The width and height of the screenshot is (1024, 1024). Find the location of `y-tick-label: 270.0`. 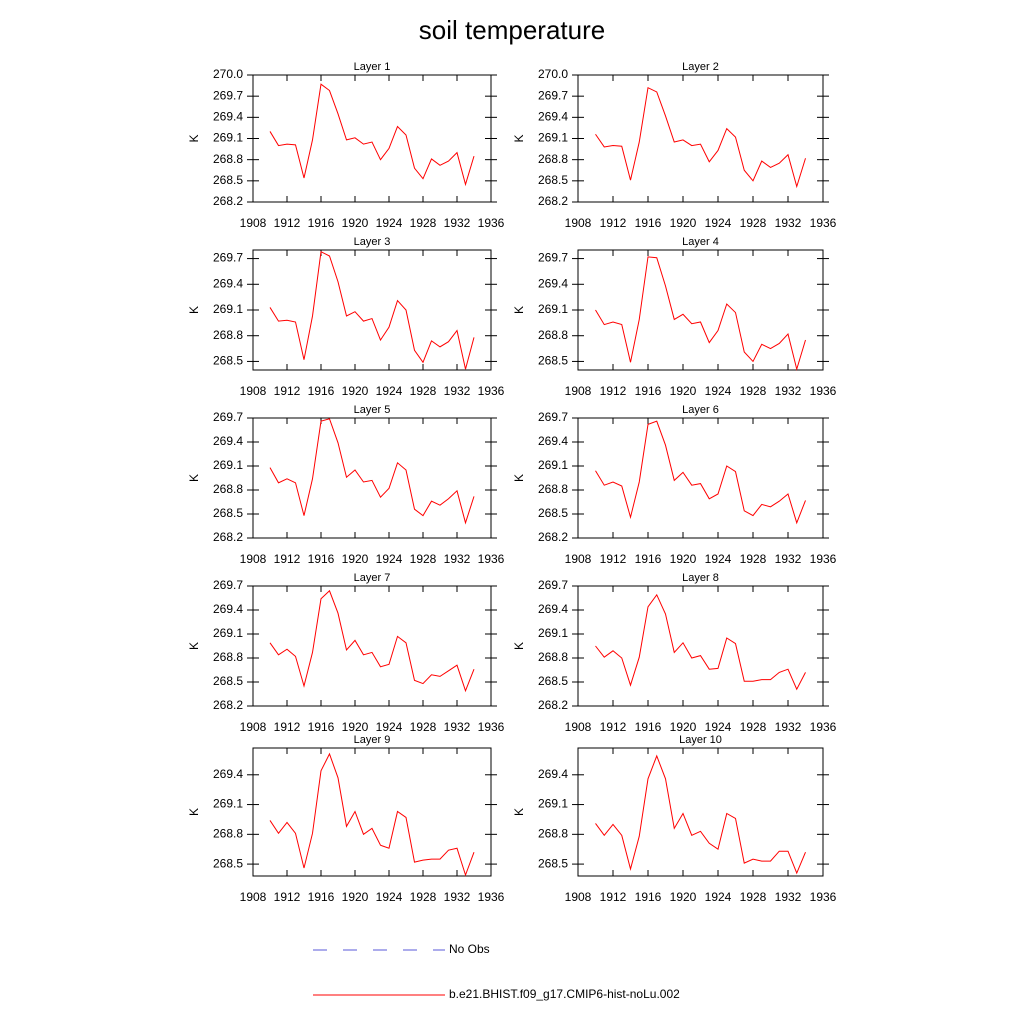

y-tick-label: 270.0 is located at coordinates (553, 74).